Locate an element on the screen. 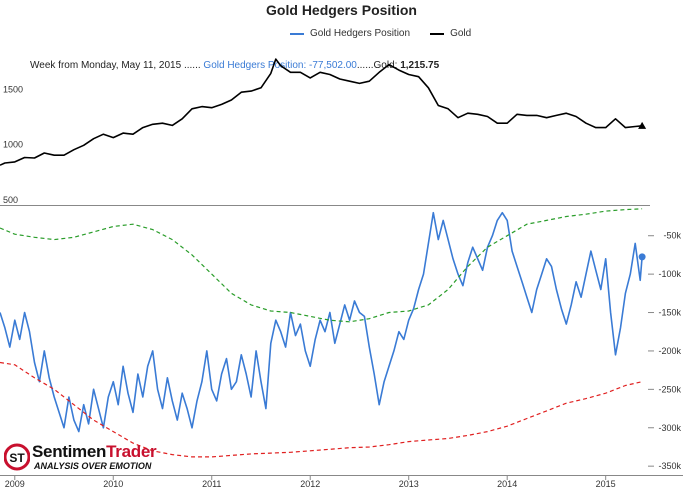 The image size is (683, 490). logo-name: SentimenTrader is located at coordinates (94, 452).